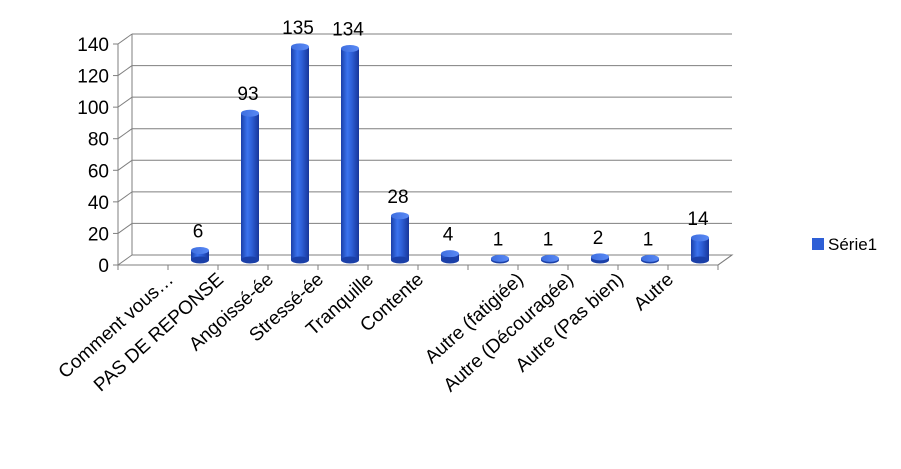 The width and height of the screenshot is (901, 469). What do you see at coordinates (448, 235) in the screenshot?
I see `data-label: 4` at bounding box center [448, 235].